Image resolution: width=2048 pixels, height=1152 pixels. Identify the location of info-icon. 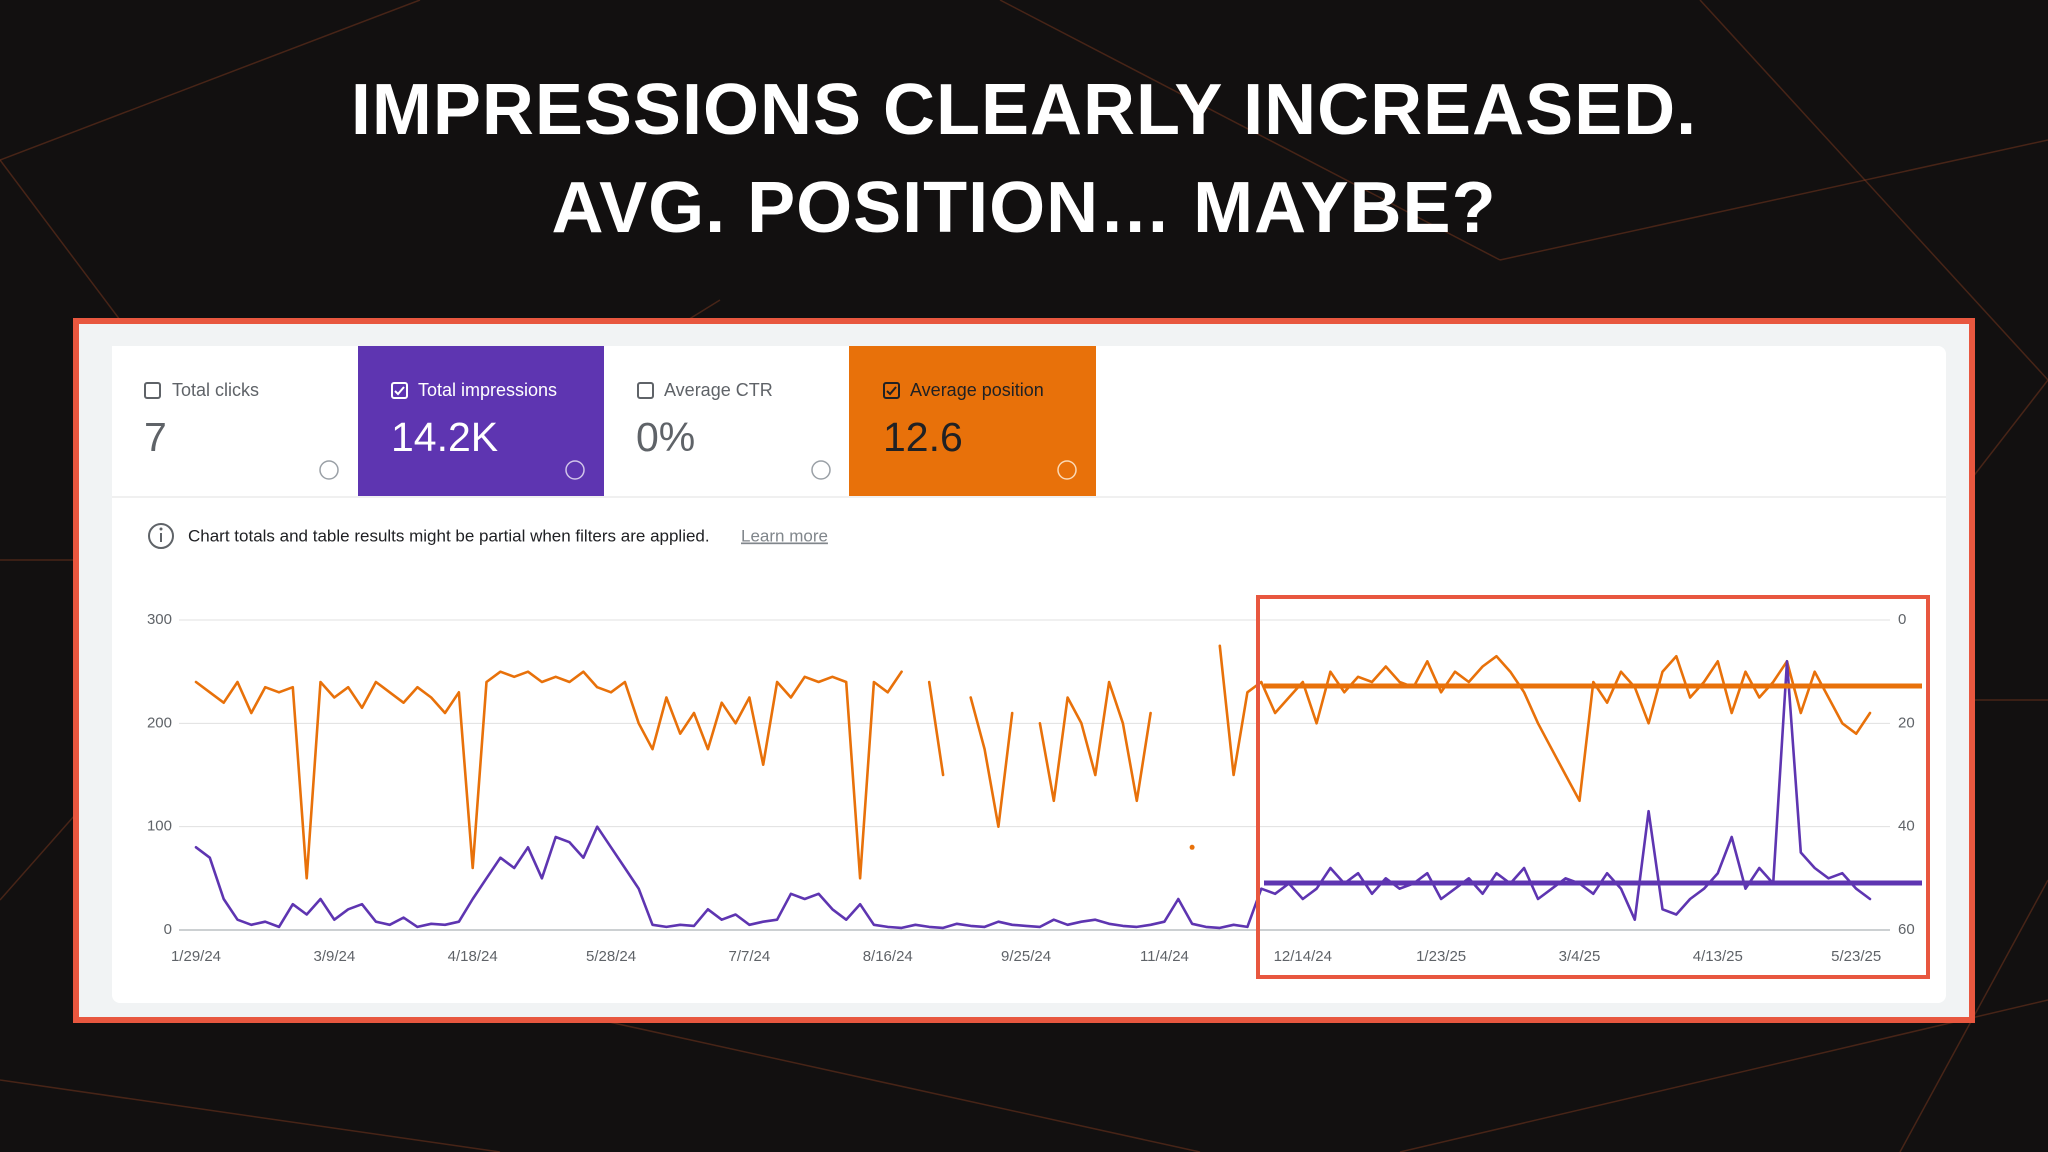
(161, 536).